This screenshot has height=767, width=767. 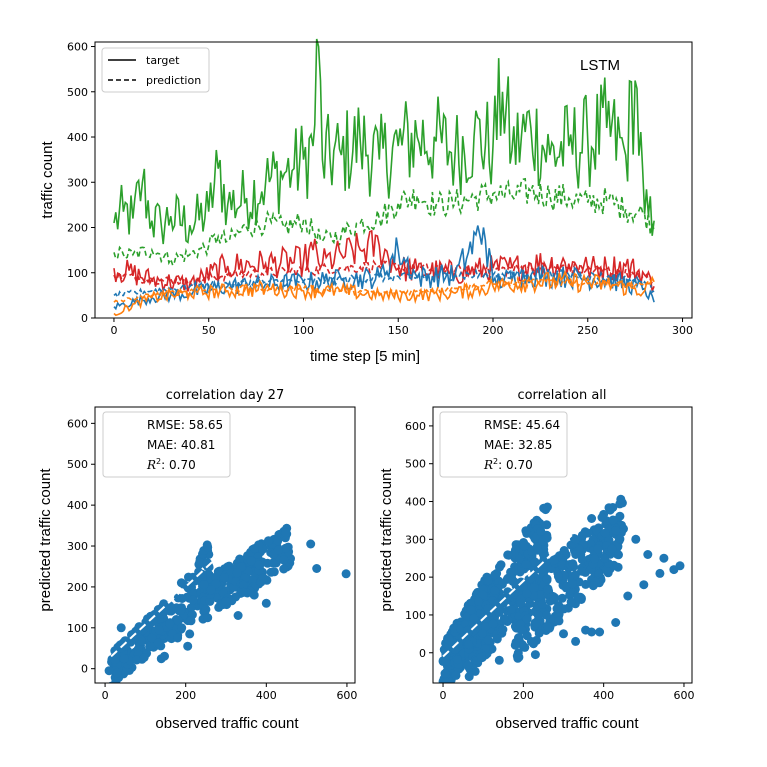 What do you see at coordinates (266, 695) in the screenshot?
I see `scatter-day27-x-tick-label: 400` at bounding box center [266, 695].